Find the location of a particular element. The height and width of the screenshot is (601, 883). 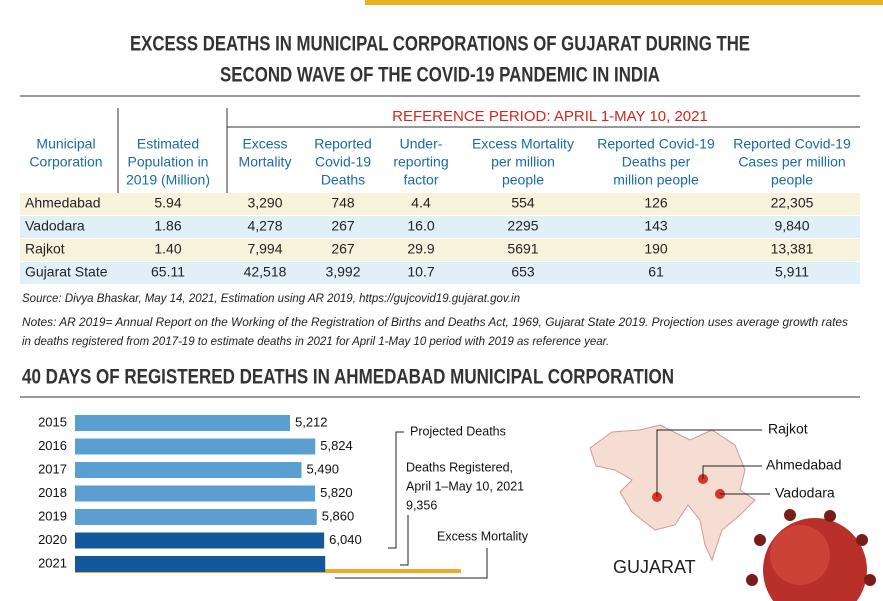

cell: 2295 is located at coordinates (522, 226).